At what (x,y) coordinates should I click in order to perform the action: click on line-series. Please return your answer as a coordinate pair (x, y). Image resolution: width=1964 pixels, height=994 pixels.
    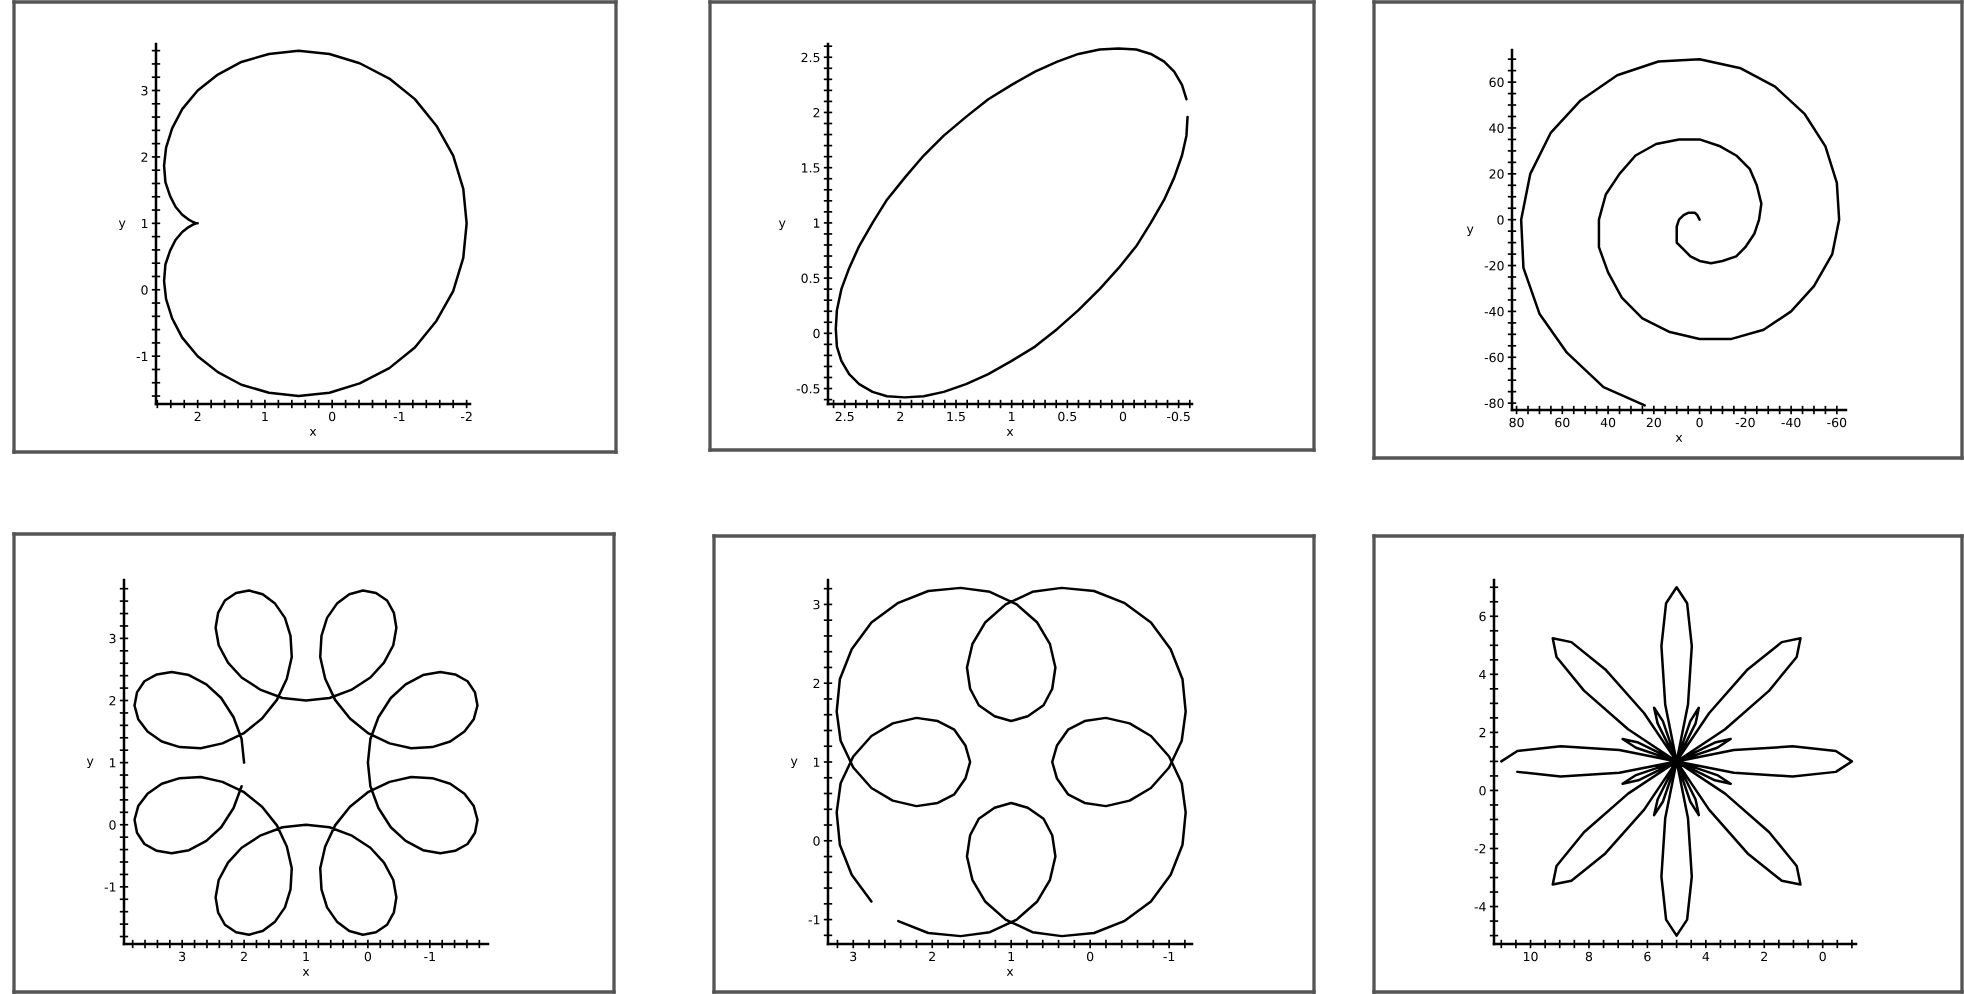
    Looking at the image, I should click on (306, 762).